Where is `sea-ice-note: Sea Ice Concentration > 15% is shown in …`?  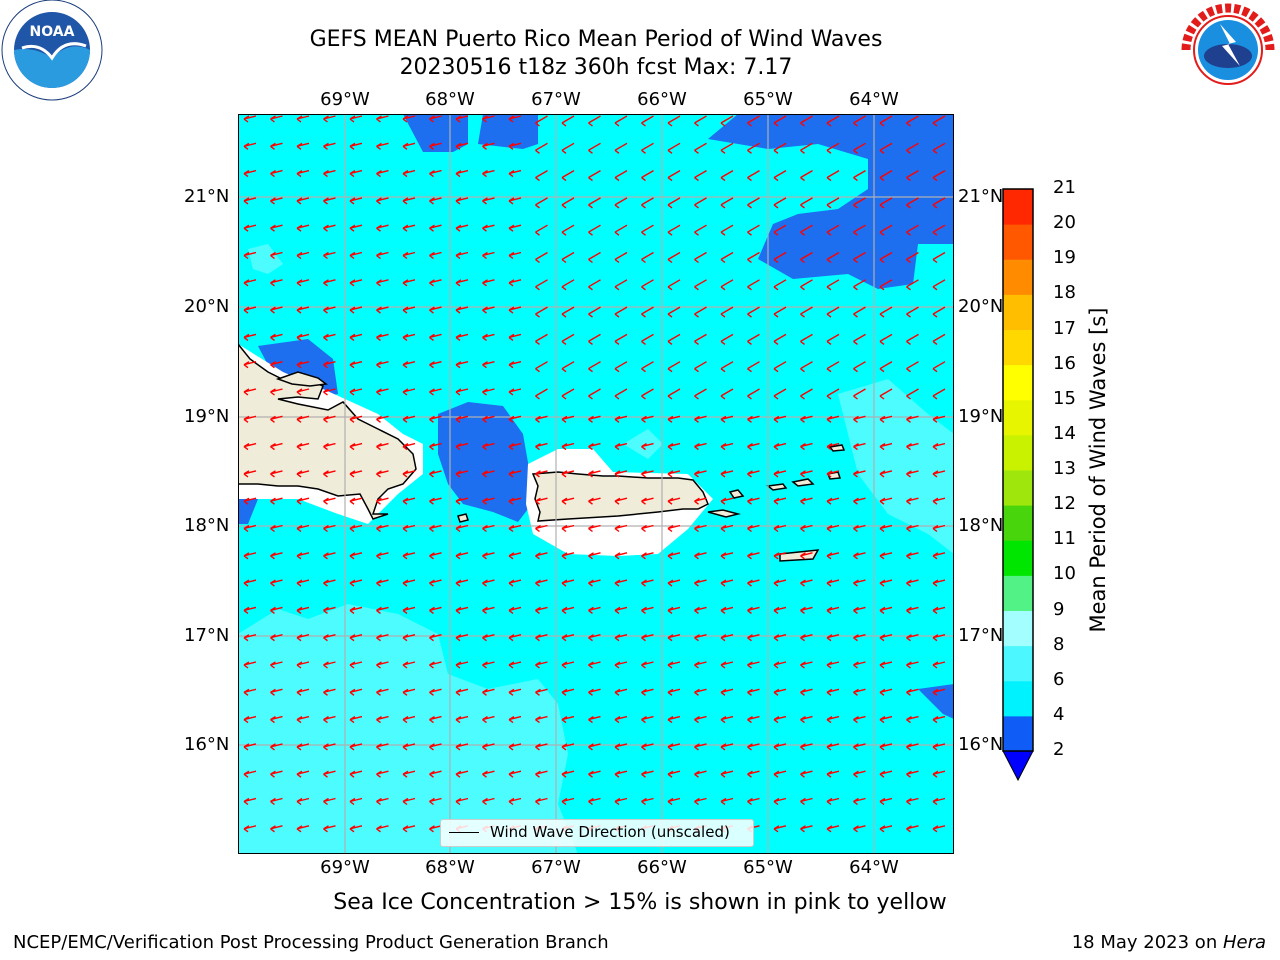 sea-ice-note: Sea Ice Concentration > 15% is shown in … is located at coordinates (640, 902).